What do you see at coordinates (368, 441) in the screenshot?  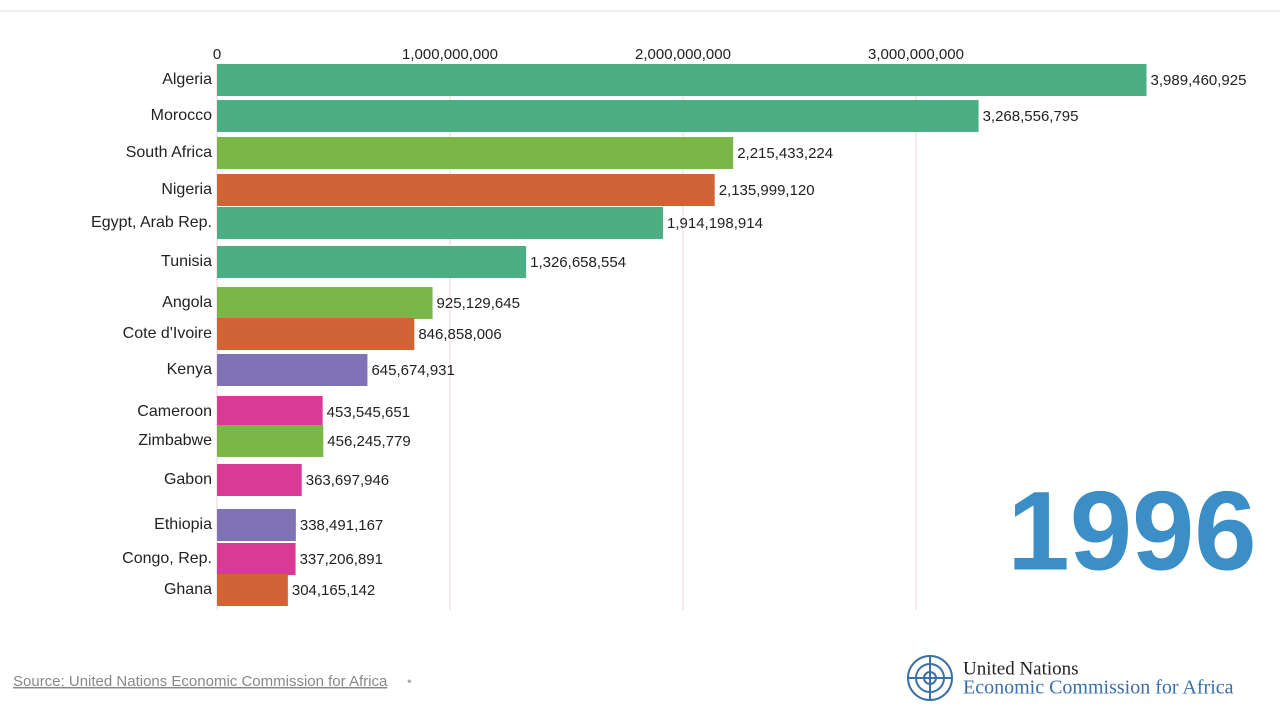 I see `value-label: 456,245,779` at bounding box center [368, 441].